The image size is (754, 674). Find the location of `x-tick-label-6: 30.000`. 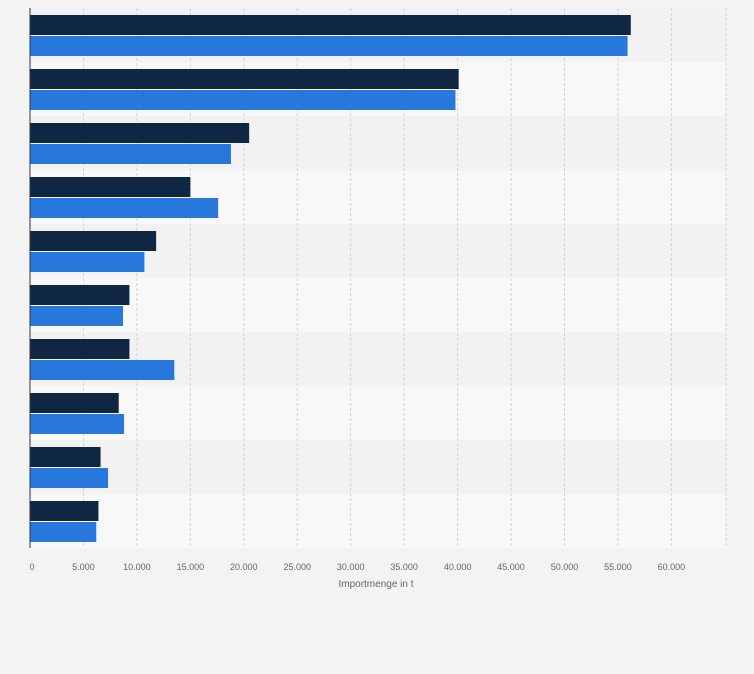

x-tick-label-6: 30.000 is located at coordinates (351, 567).